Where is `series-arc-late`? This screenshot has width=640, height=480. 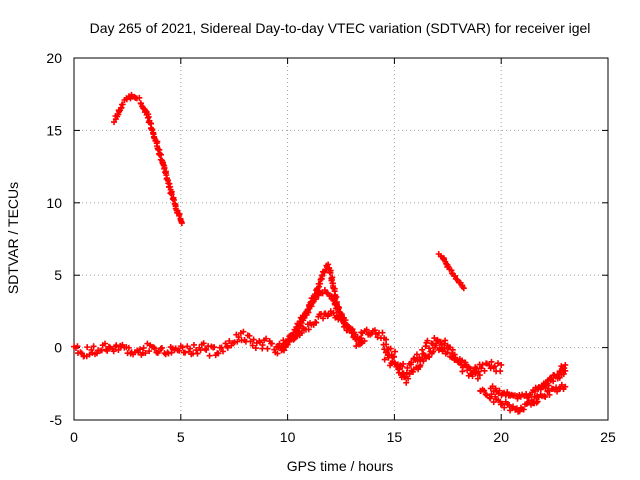
series-arc-late is located at coordinates (451, 271).